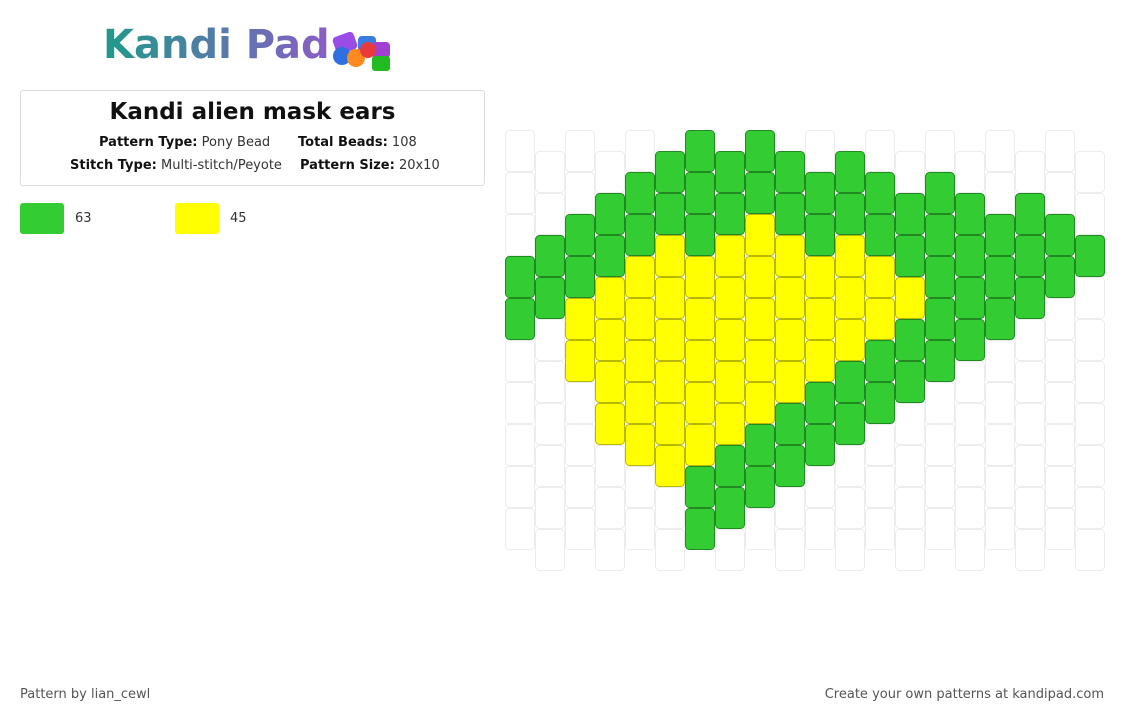 The width and height of the screenshot is (1124, 720). I want to click on logo: Kandi Pad, so click(216, 45).